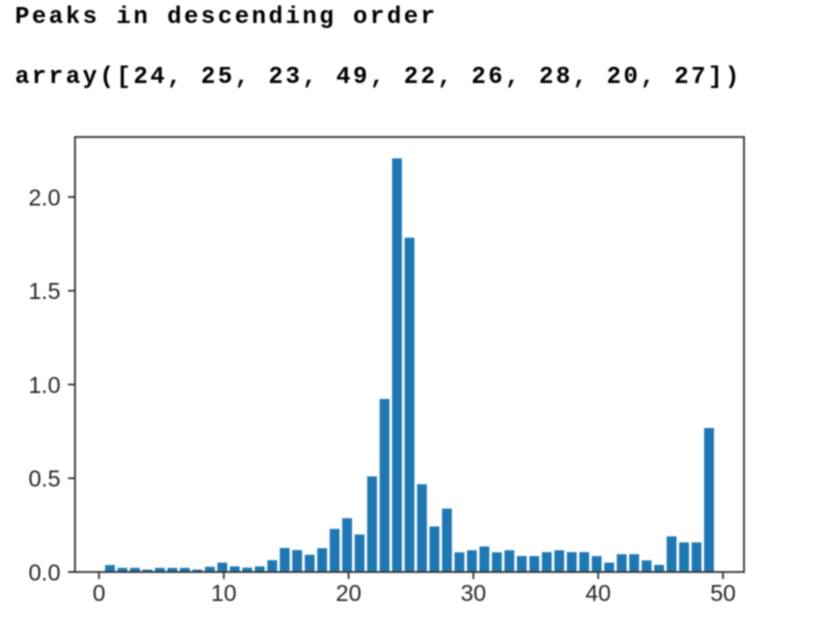 The height and width of the screenshot is (628, 826). Describe the element at coordinates (99, 593) in the screenshot. I see `svg-text: 0` at that location.